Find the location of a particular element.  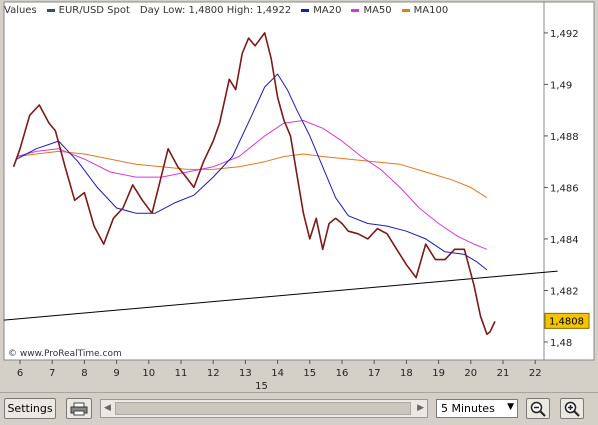

last-price-label: 1,4808 is located at coordinates (566, 321).